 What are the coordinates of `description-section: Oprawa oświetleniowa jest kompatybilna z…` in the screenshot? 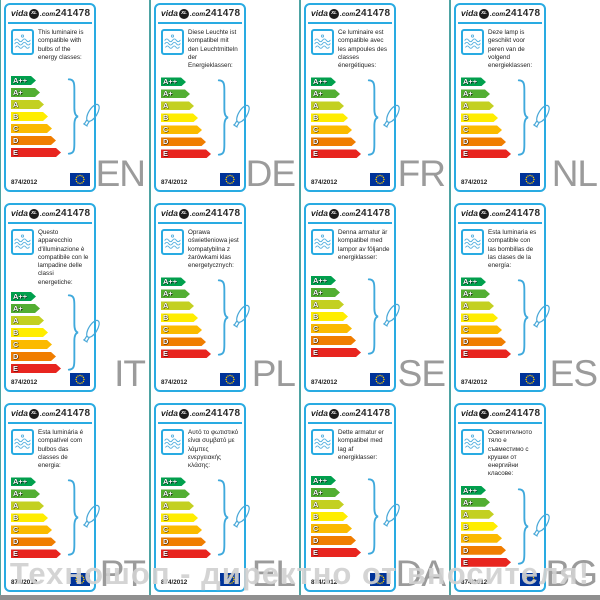 It's located at (200, 249).